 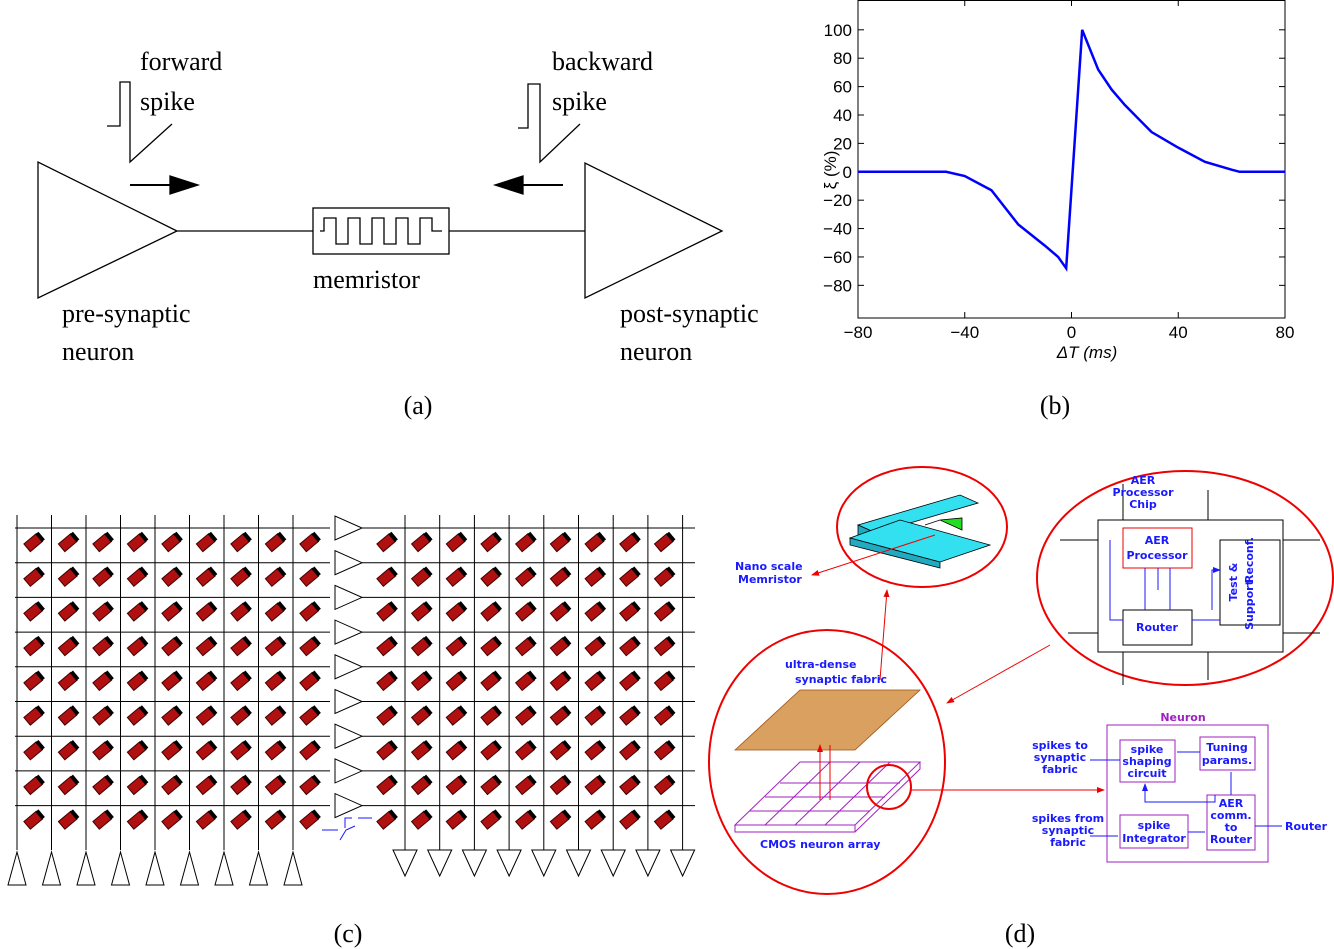 I want to click on label: spike, so click(x=1154, y=825).